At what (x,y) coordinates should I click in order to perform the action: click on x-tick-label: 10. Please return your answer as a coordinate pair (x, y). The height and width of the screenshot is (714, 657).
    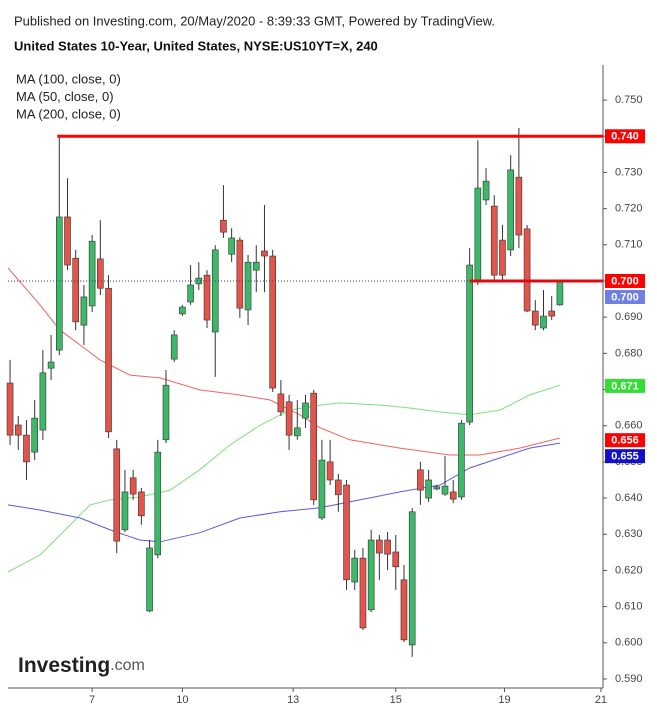
    Looking at the image, I should click on (182, 700).